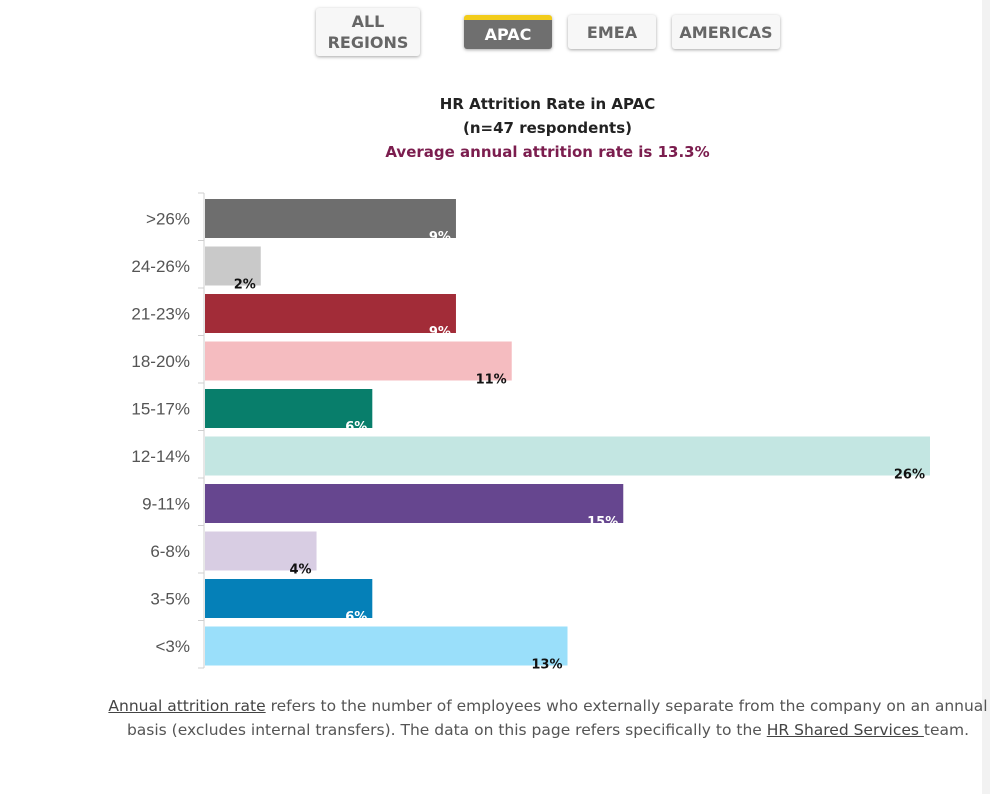  What do you see at coordinates (368, 42) in the screenshot?
I see `tab-all-regions-line2: REGIONS` at bounding box center [368, 42].